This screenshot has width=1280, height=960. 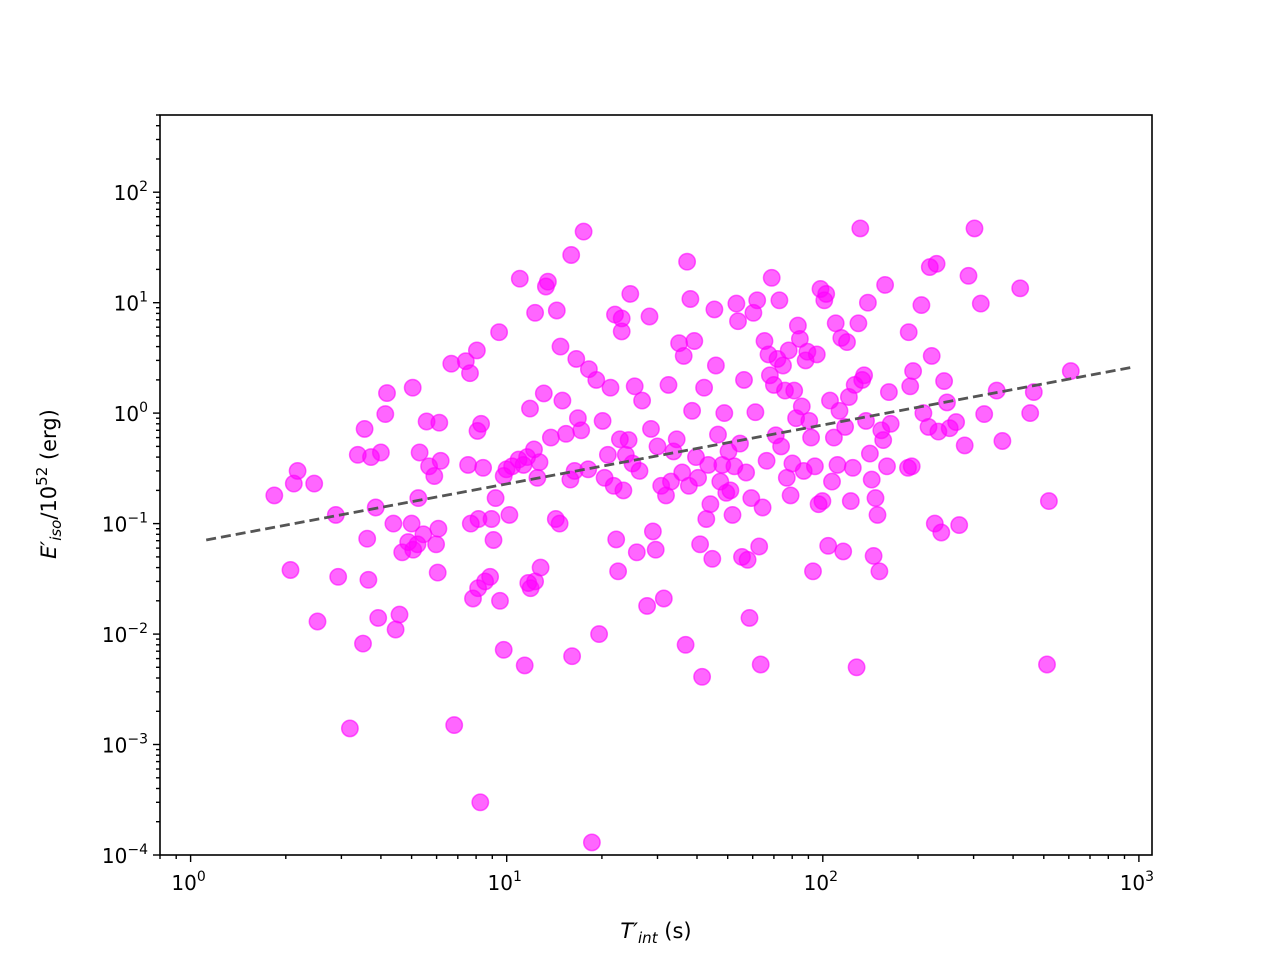 I want to click on x-tick-label: 10², so click(x=821, y=882).